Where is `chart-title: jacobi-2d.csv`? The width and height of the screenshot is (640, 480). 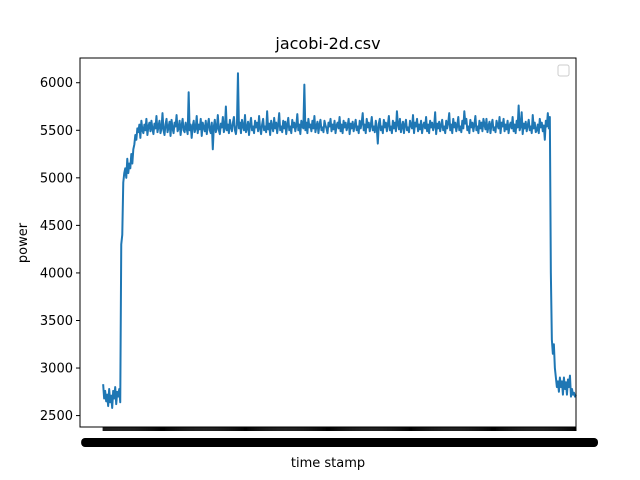 chart-title: jacobi-2d.csv is located at coordinates (327, 43).